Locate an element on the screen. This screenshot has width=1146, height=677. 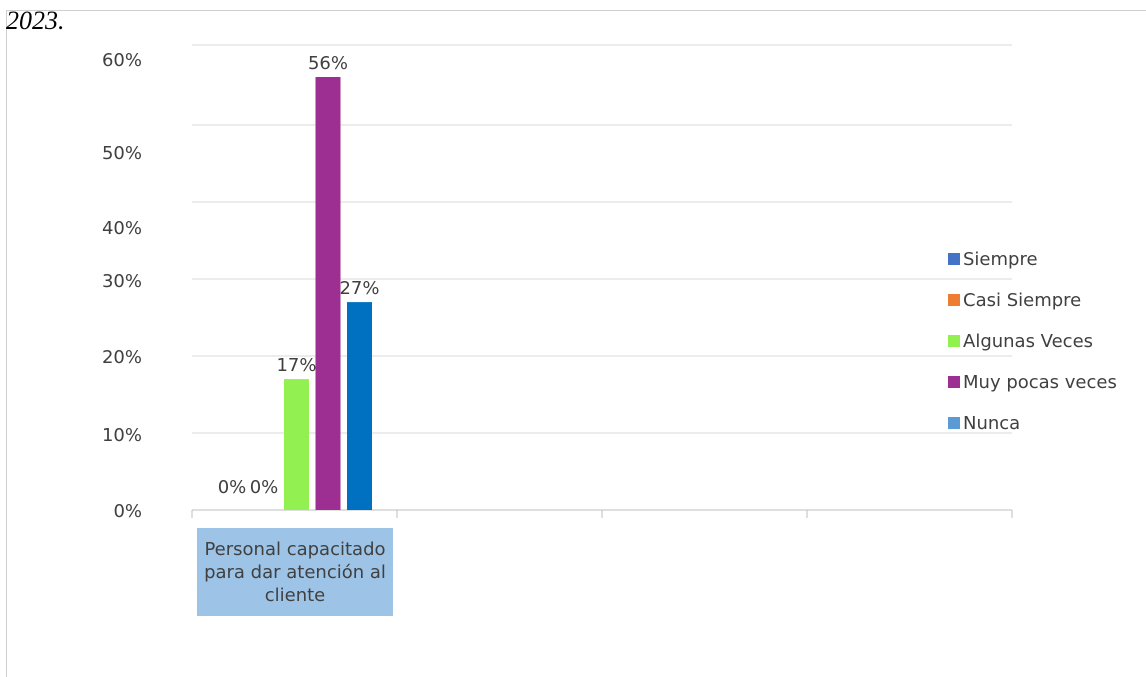
legend-label-casi-siempre: Casi Siempre is located at coordinates (1022, 300).